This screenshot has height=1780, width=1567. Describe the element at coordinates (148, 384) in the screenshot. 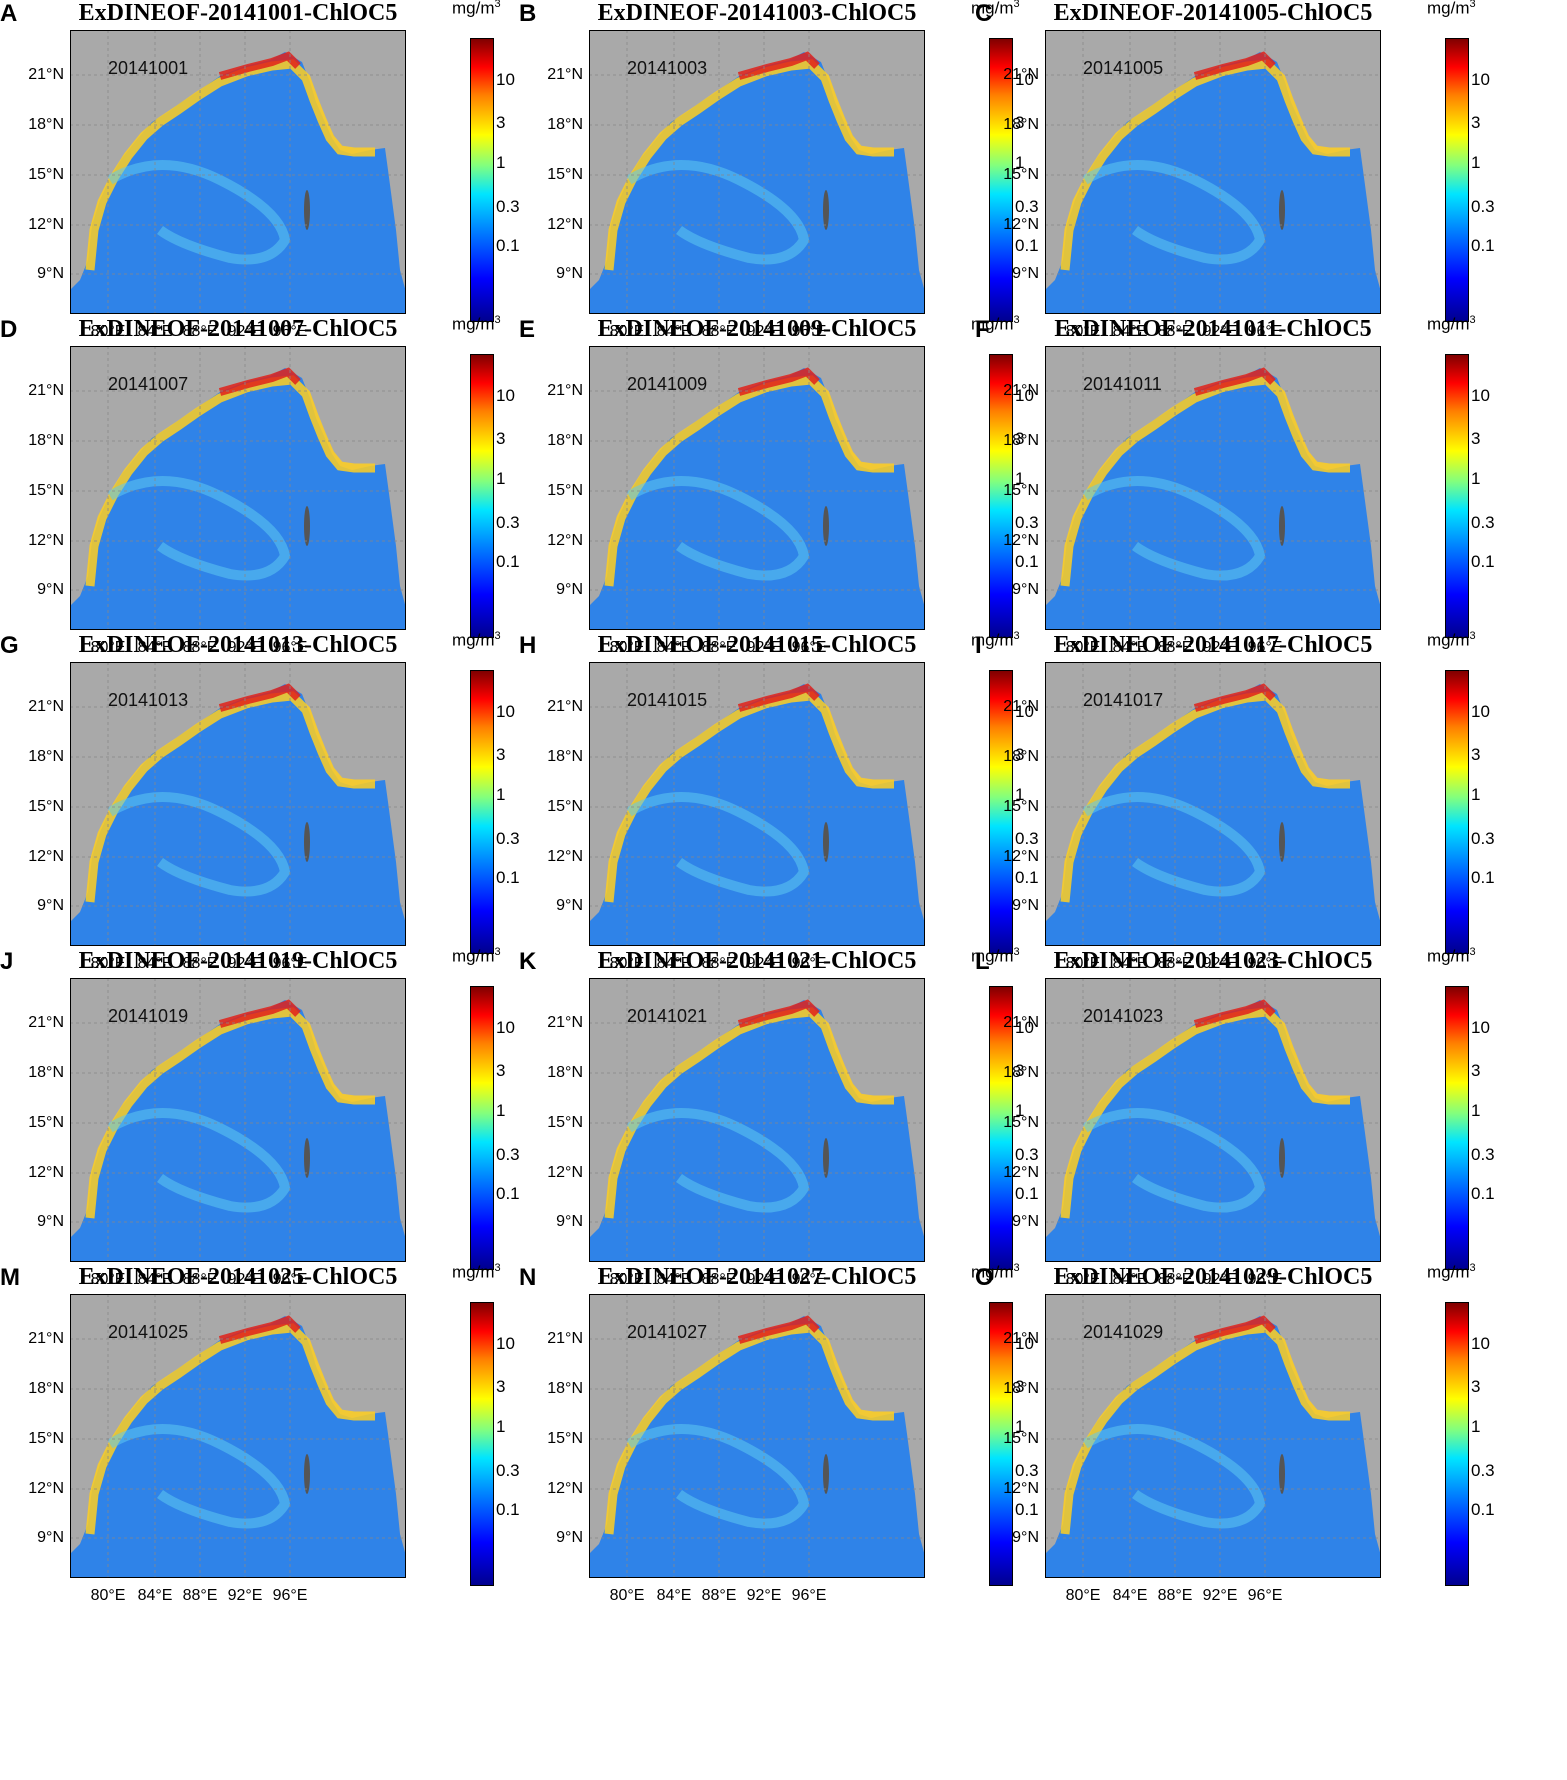

I see `date-label: 20141007` at that location.